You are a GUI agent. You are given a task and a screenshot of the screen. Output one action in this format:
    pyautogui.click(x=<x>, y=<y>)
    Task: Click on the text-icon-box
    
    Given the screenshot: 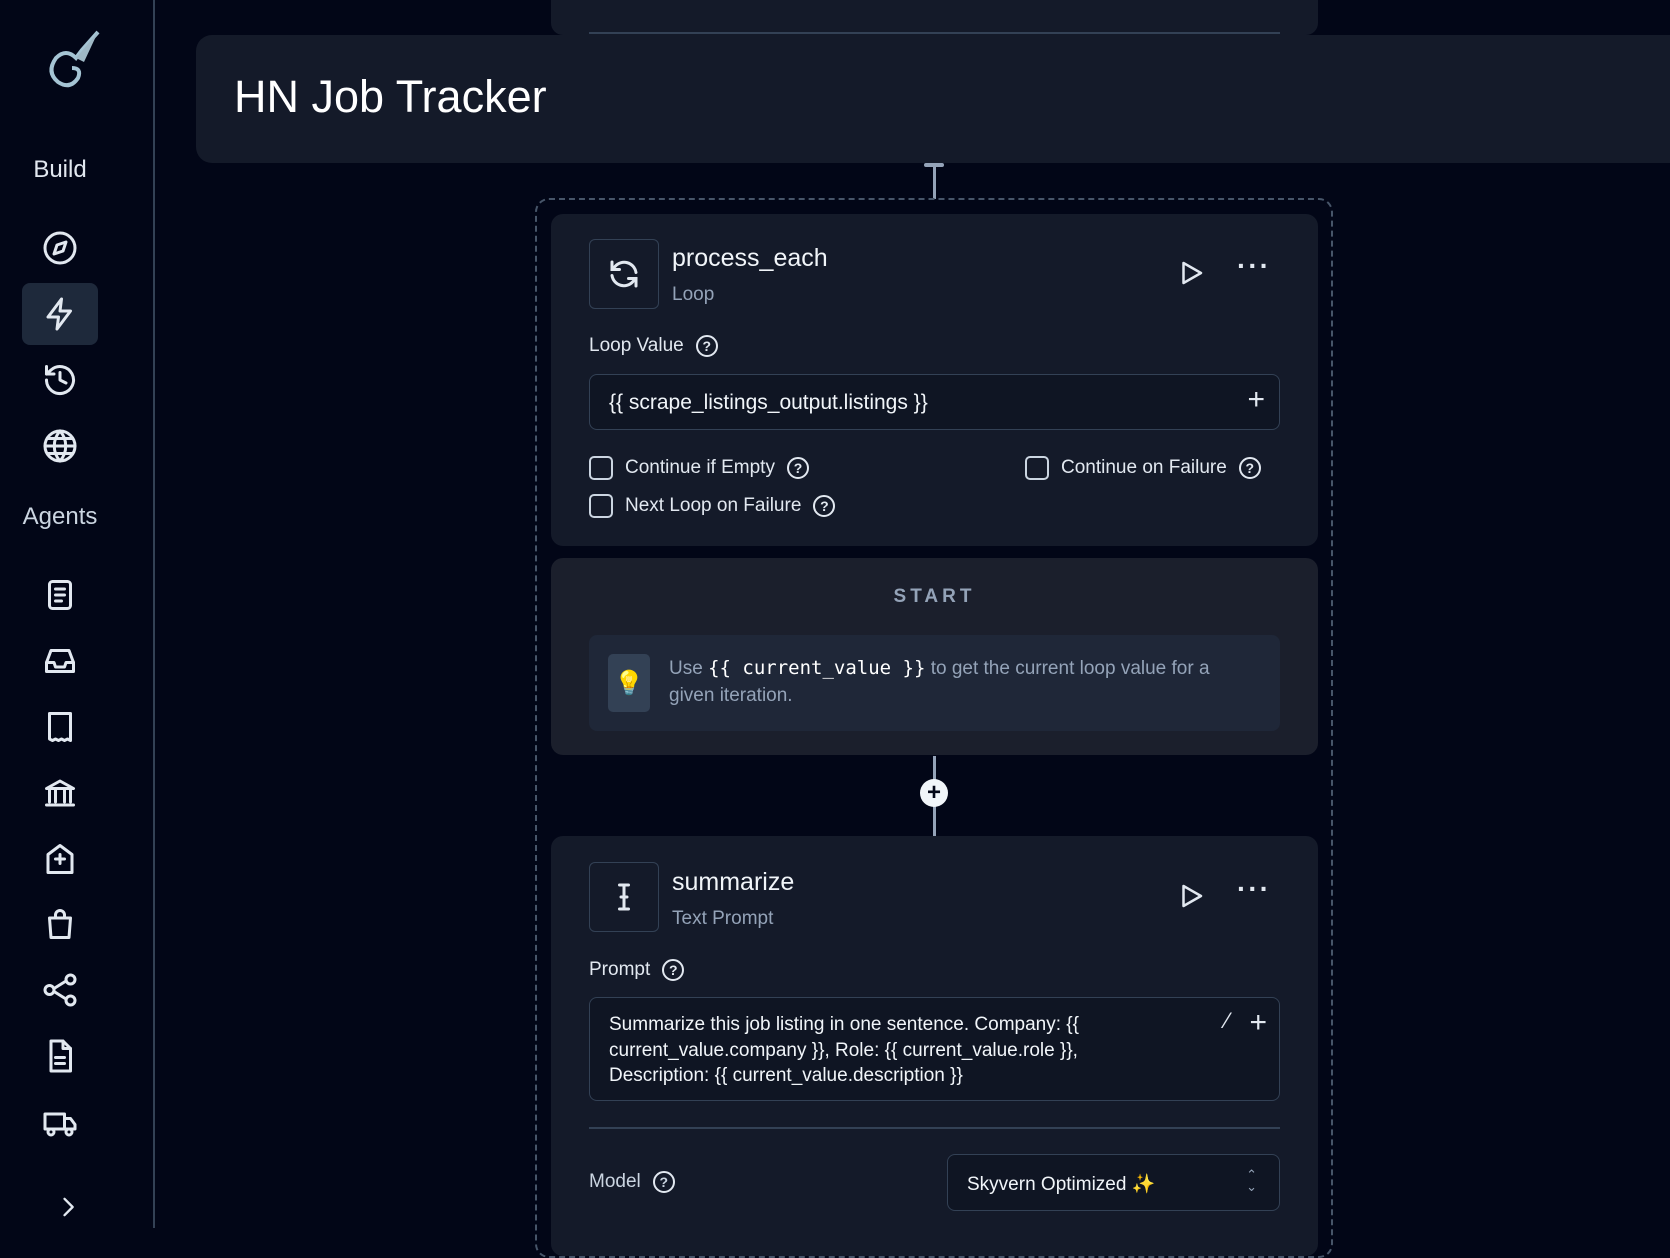 What is the action you would take?
    pyautogui.click(x=624, y=897)
    